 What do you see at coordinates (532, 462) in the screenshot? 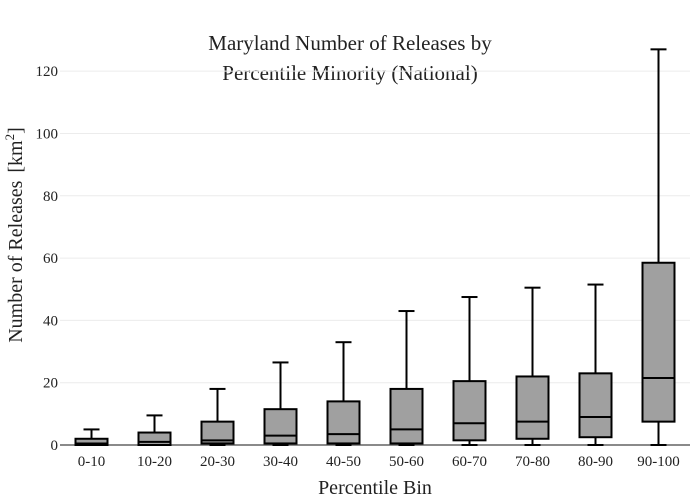
I see `x-tick-label: 70-80` at bounding box center [532, 462].